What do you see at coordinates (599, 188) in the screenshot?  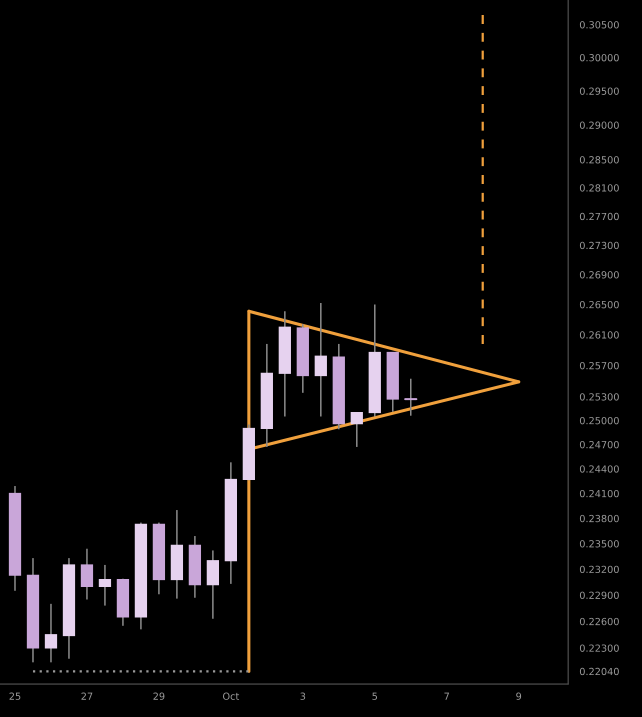 I see `y-tick-label: 0.28100` at bounding box center [599, 188].